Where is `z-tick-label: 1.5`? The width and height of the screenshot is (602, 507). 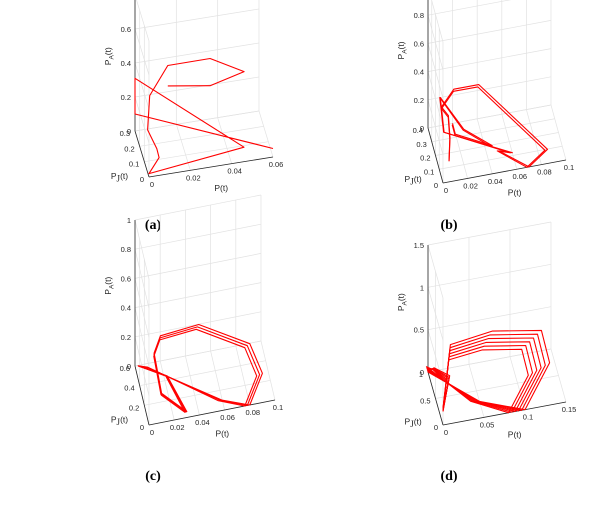
z-tick-label: 1.5 is located at coordinates (419, 245).